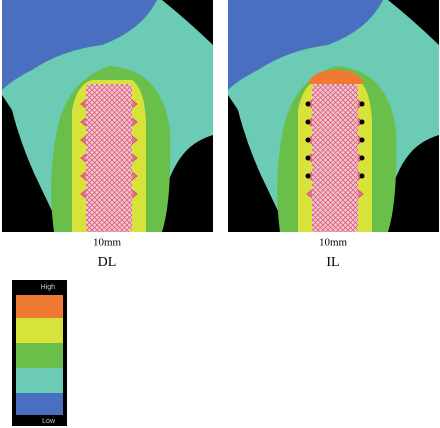  I want to click on panel-label: DL, so click(107, 262).